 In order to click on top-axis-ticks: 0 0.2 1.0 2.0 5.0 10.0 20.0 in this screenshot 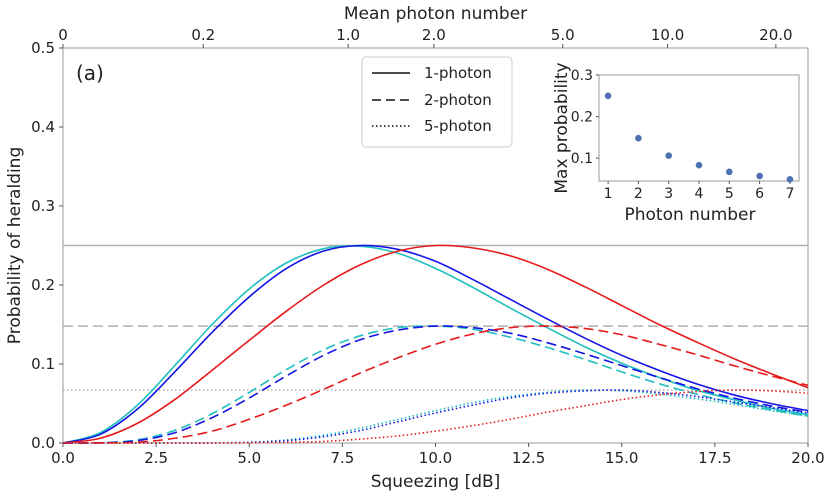, I will do `click(425, 37)`.